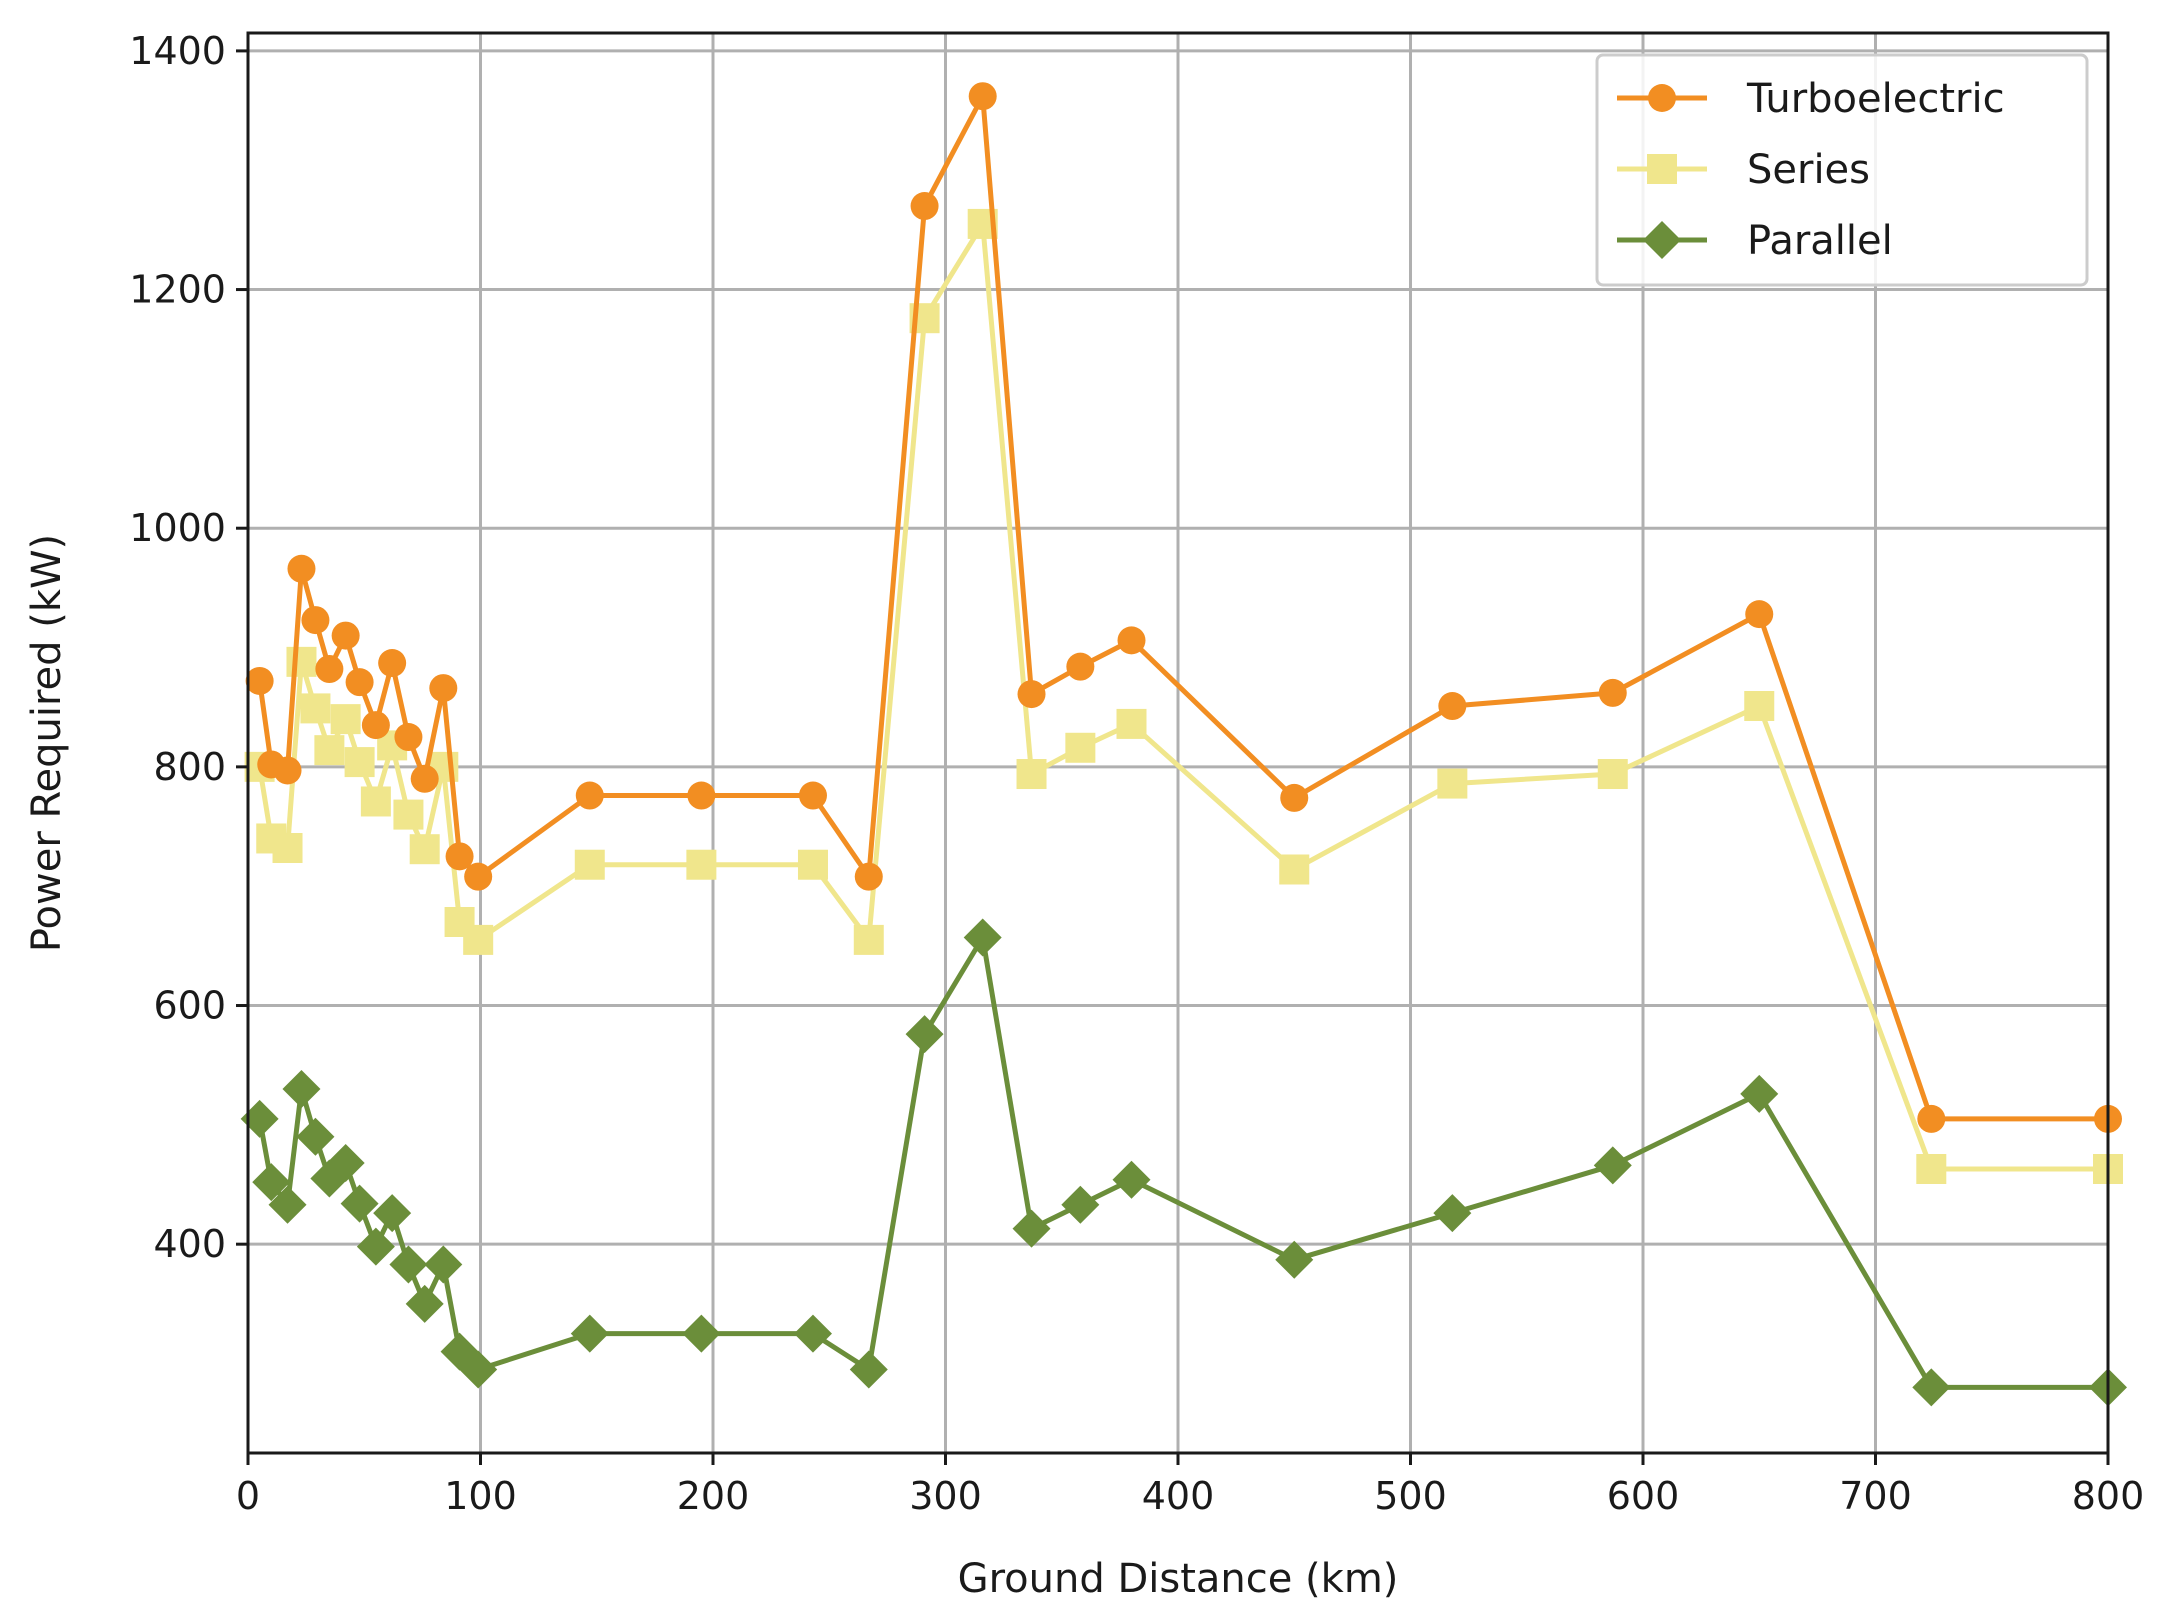 This screenshot has height=1617, width=2160. What do you see at coordinates (1875, 1496) in the screenshot?
I see `x-tick-label: 700` at bounding box center [1875, 1496].